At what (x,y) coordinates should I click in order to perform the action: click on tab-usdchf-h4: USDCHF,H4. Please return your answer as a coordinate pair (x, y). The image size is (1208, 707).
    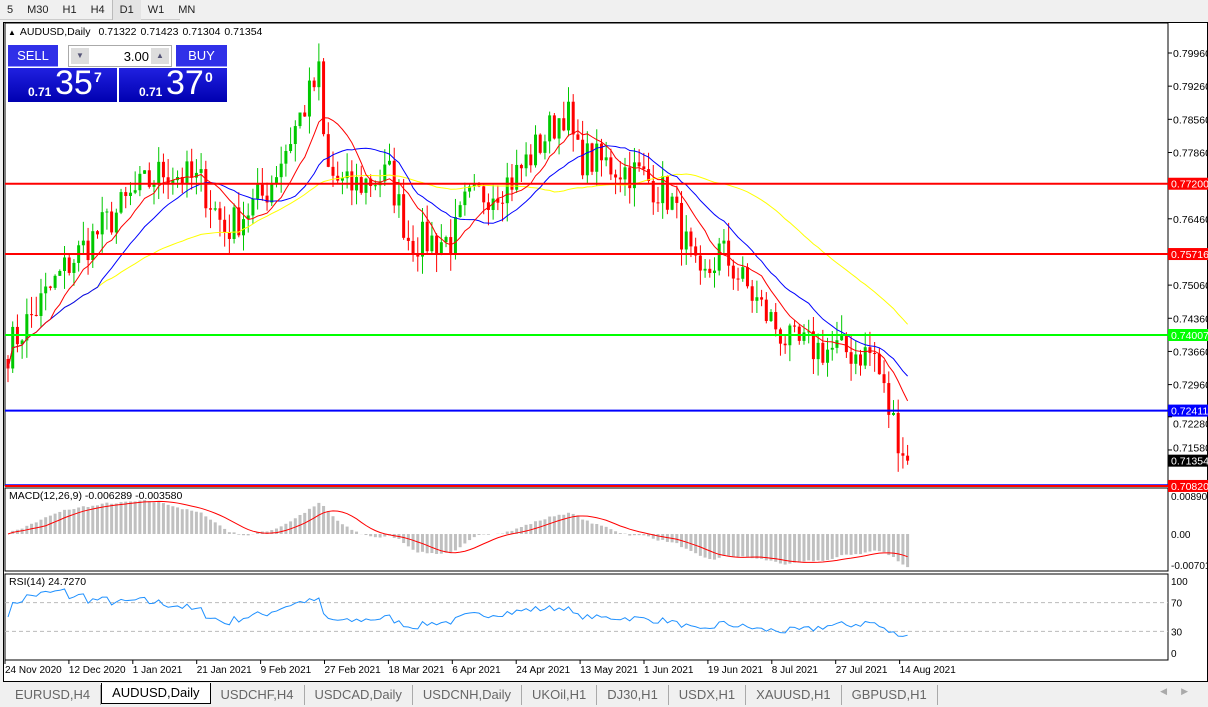
    Looking at the image, I should click on (258, 695).